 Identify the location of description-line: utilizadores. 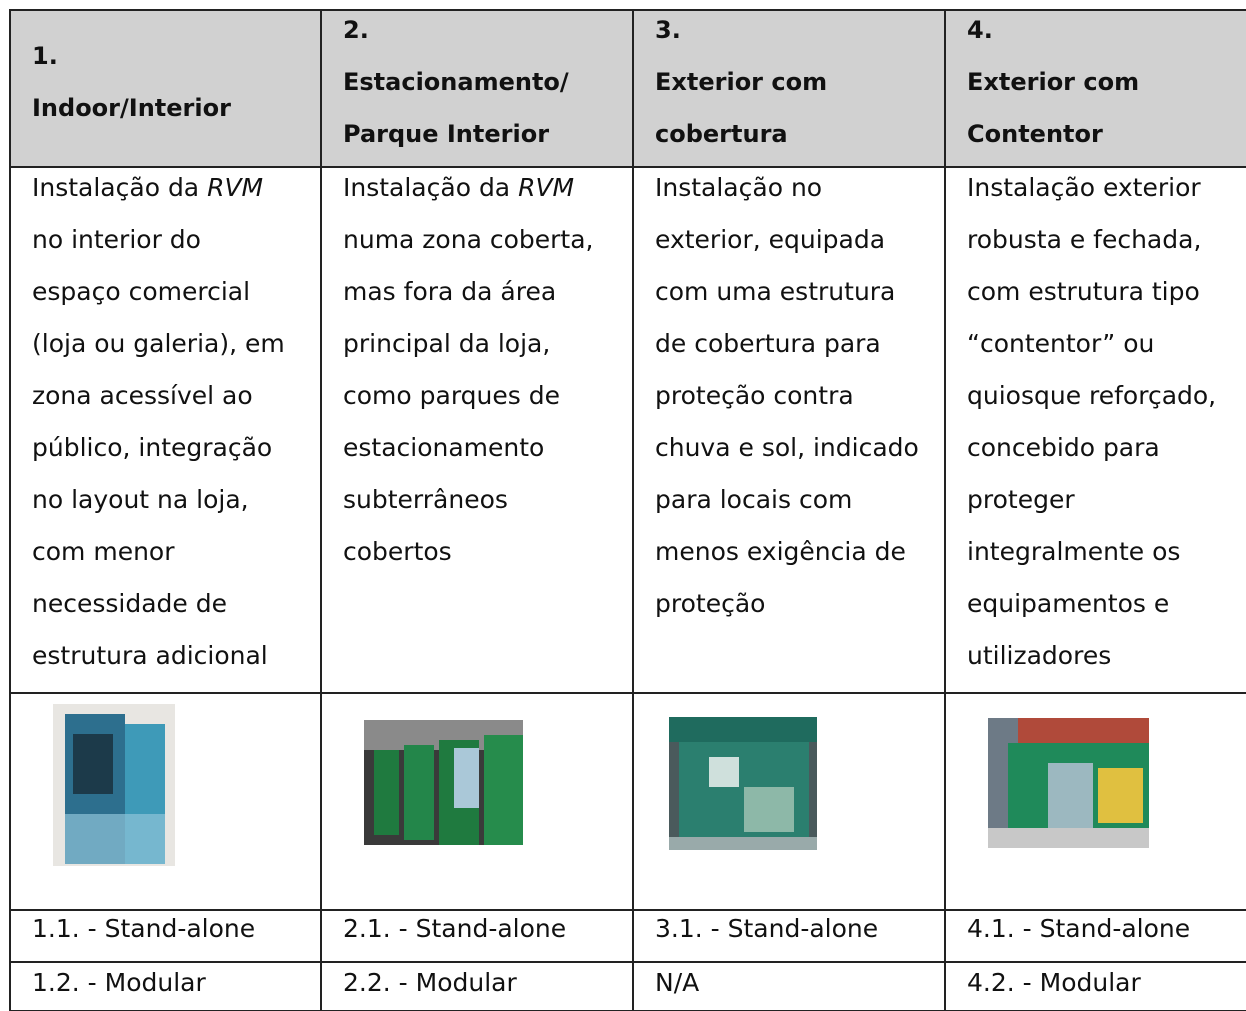
(1039, 655).